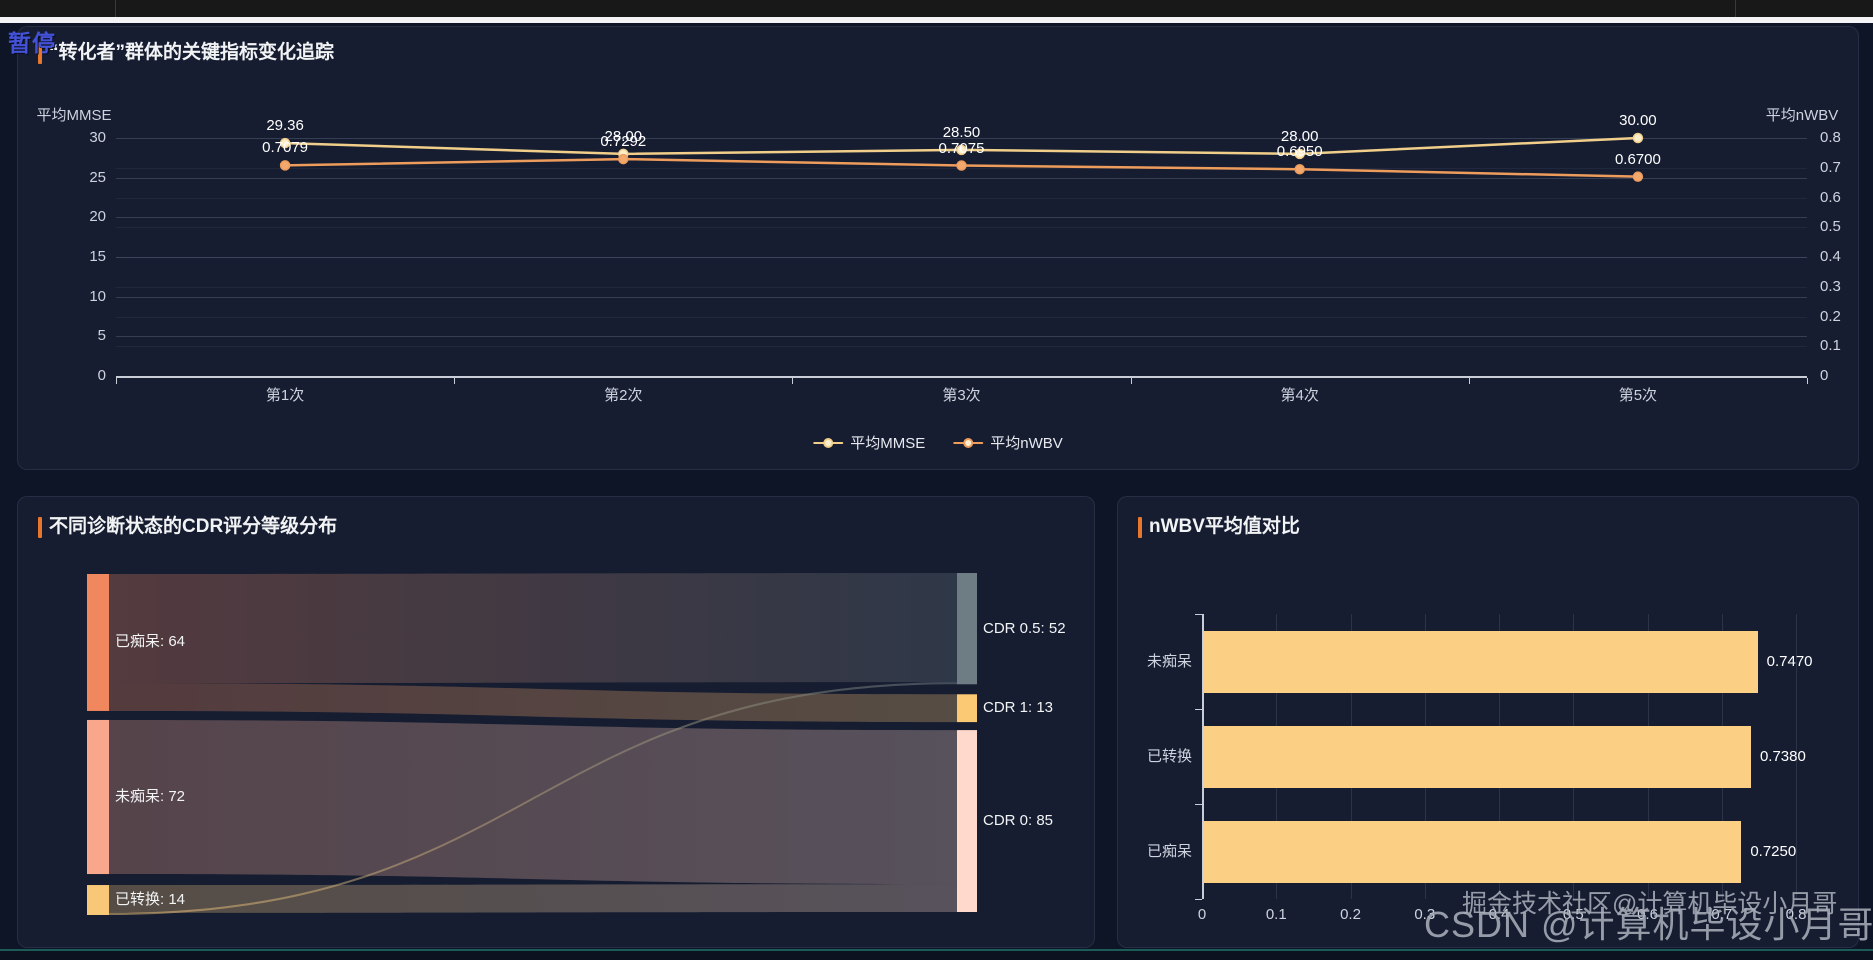 The width and height of the screenshot is (1873, 960). Describe the element at coordinates (1299, 395) in the screenshot. I see `x-category-label: 第4次` at that location.